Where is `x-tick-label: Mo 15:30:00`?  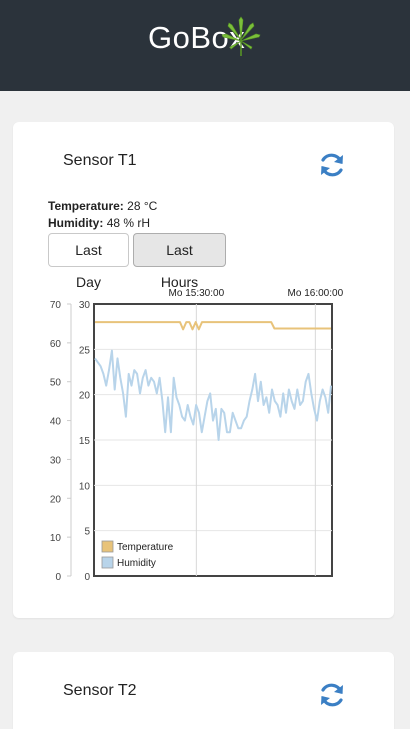
x-tick-label: Mo 15:30:00 is located at coordinates (197, 293).